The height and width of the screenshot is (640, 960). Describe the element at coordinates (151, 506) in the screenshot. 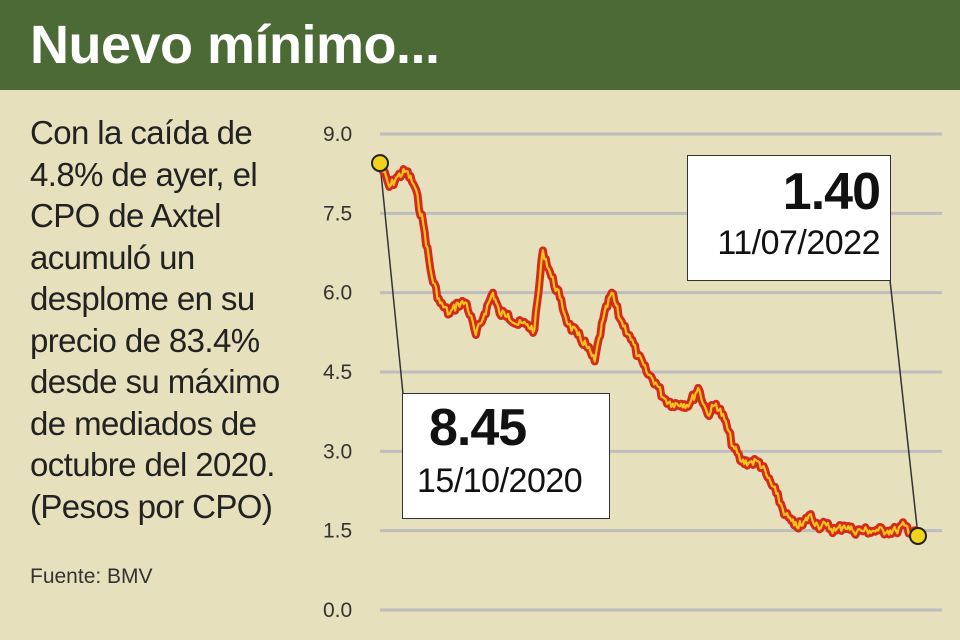

I see `description-line: (Pesos por CPO)` at that location.